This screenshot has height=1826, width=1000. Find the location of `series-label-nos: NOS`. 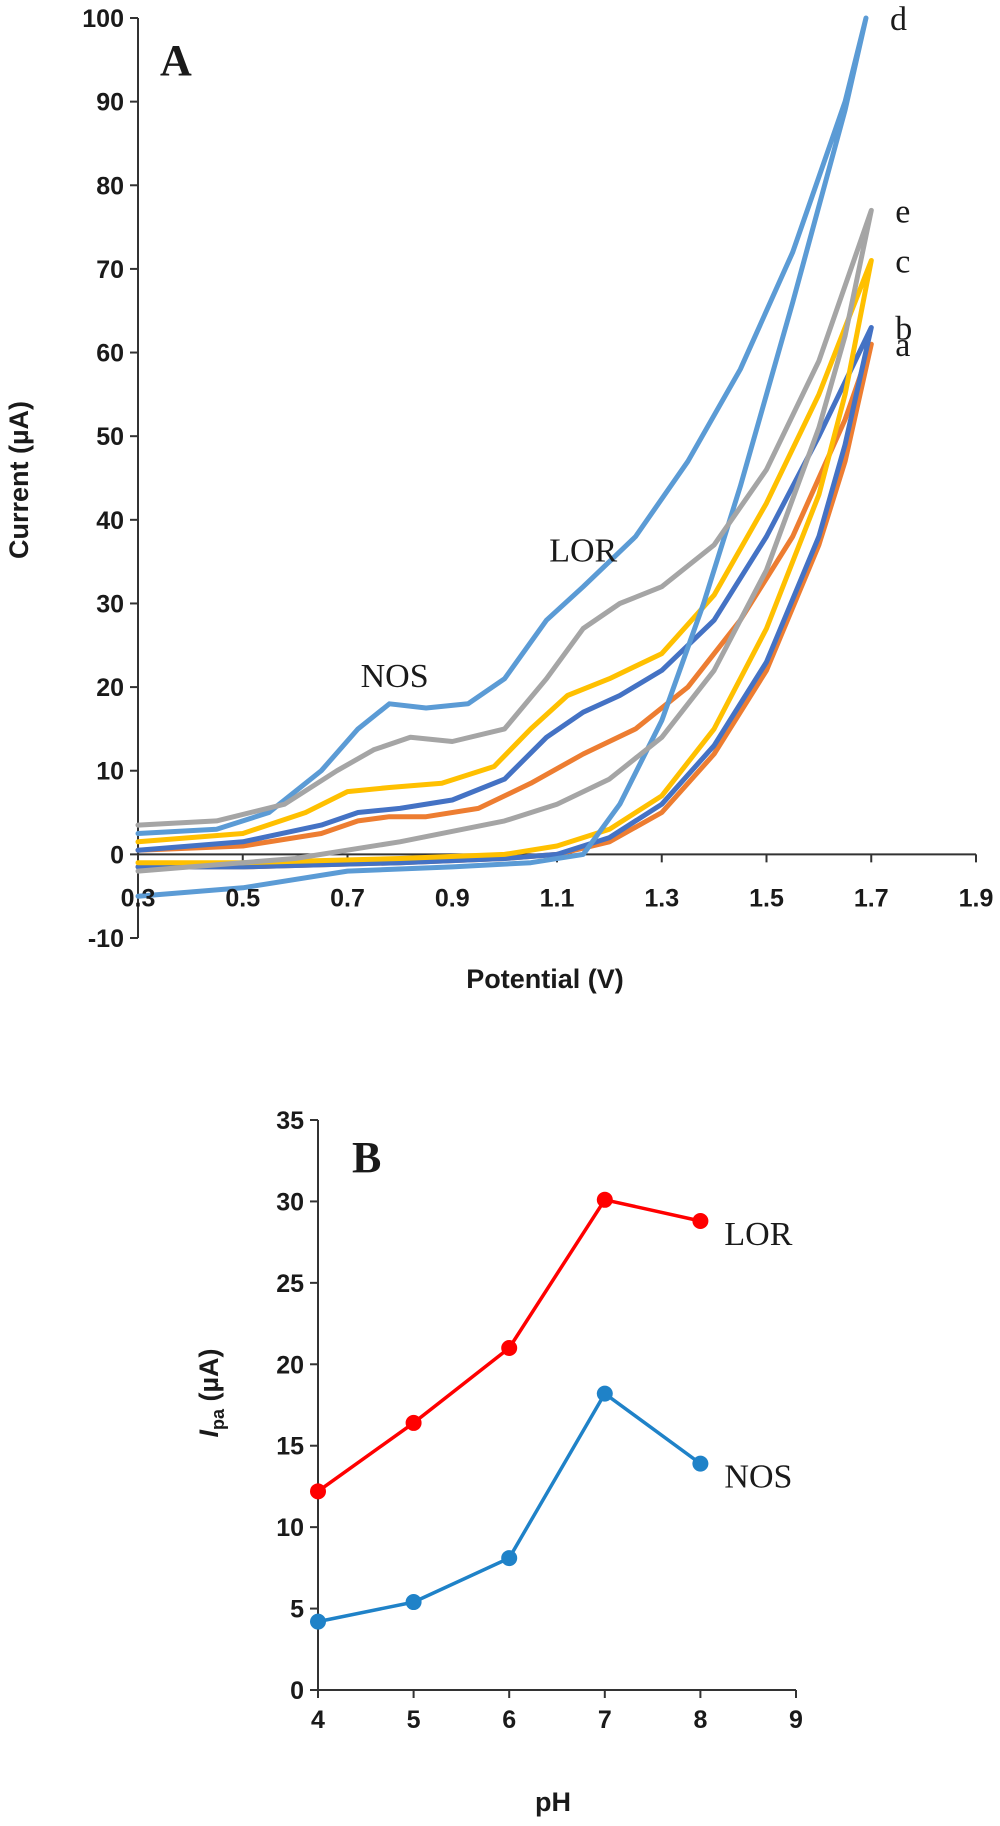

series-label-nos: NOS is located at coordinates (758, 1477).